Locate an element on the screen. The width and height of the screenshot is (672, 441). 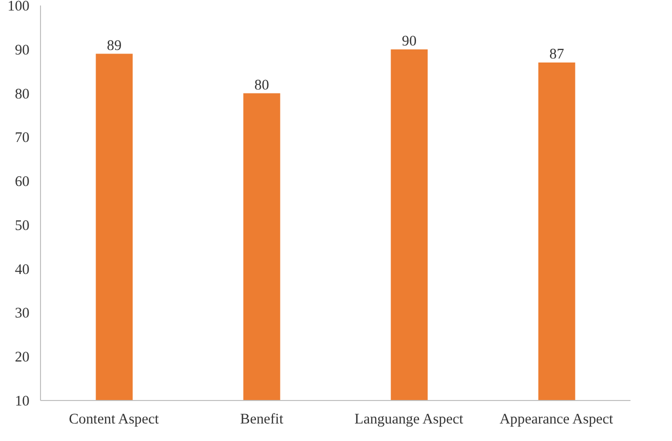
y-tick-label: 100 is located at coordinates (19, 7).